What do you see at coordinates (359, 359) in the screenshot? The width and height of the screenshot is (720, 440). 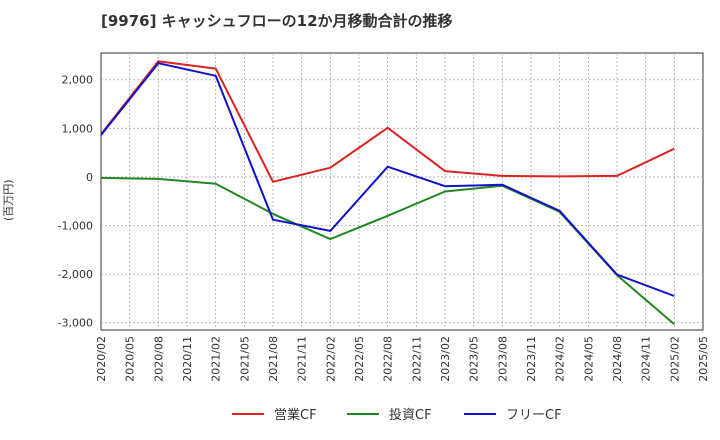 I see `x-tick-label: 2022/05` at bounding box center [359, 359].